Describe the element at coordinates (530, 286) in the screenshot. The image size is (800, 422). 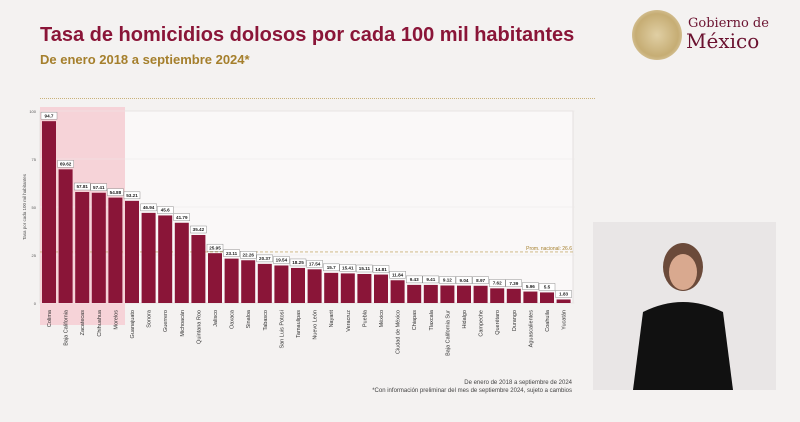
I see `data-label: 5.96` at that location.